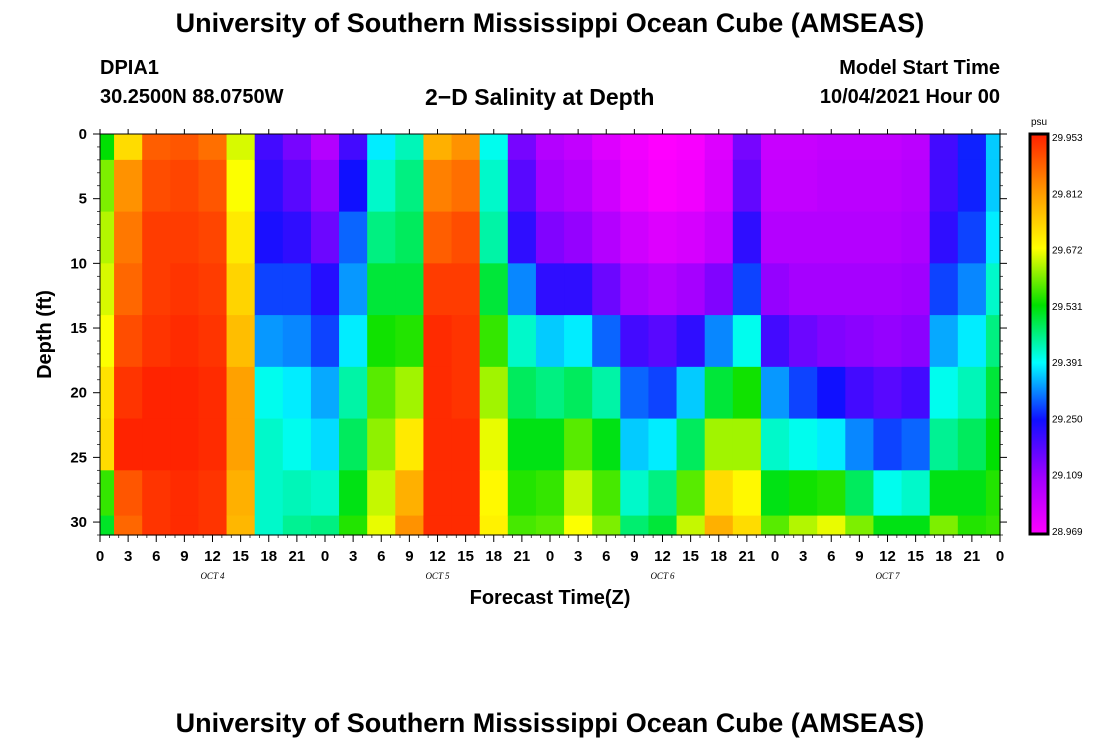 The image size is (1100, 750). What do you see at coordinates (78, 522) in the screenshot?
I see `y-tick-label: 30` at bounding box center [78, 522].